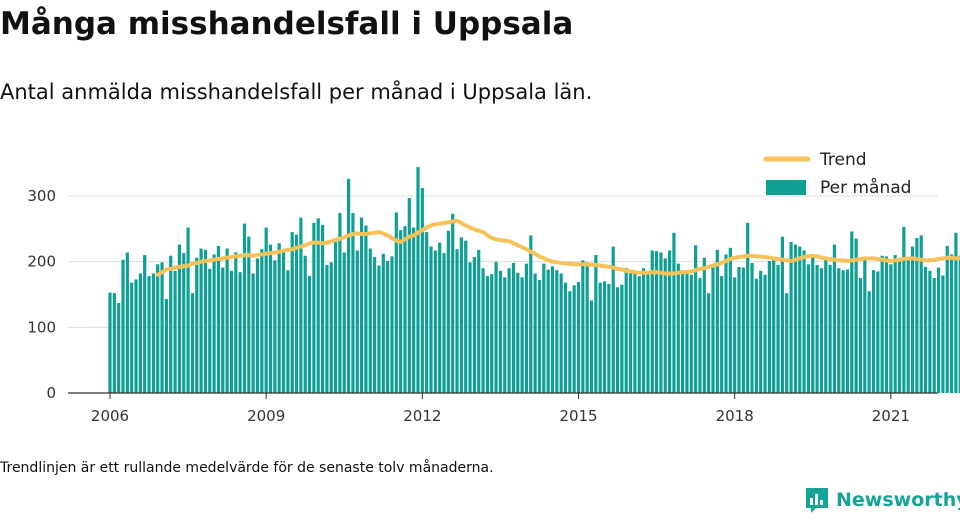  I want to click on brand-name: Newsworthy, so click(898, 500).